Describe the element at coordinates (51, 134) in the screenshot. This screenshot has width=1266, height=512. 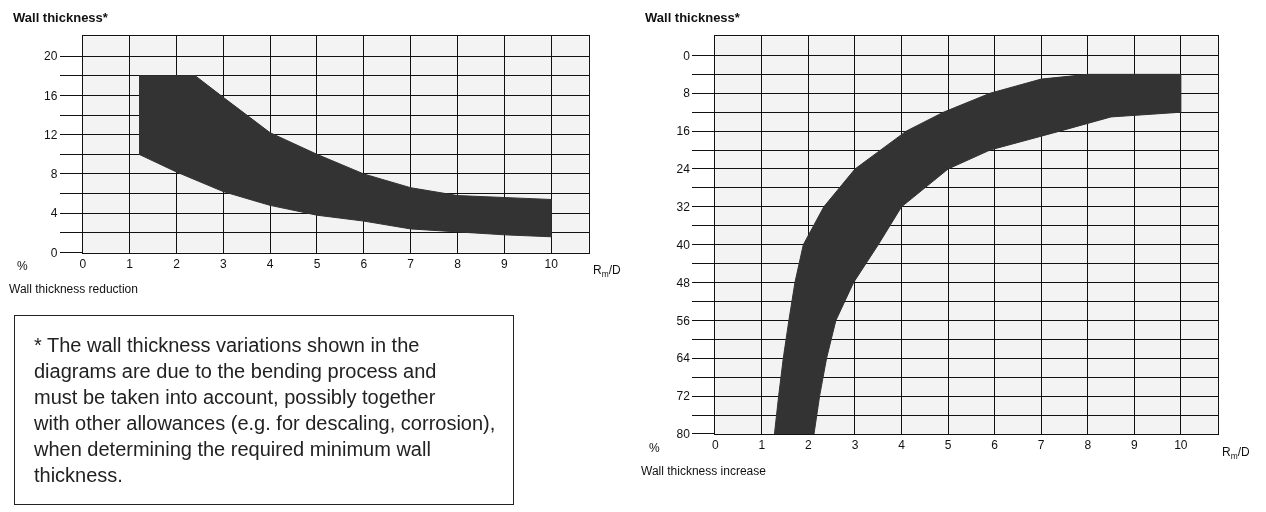
I see `y-tick-label: 12` at that location.